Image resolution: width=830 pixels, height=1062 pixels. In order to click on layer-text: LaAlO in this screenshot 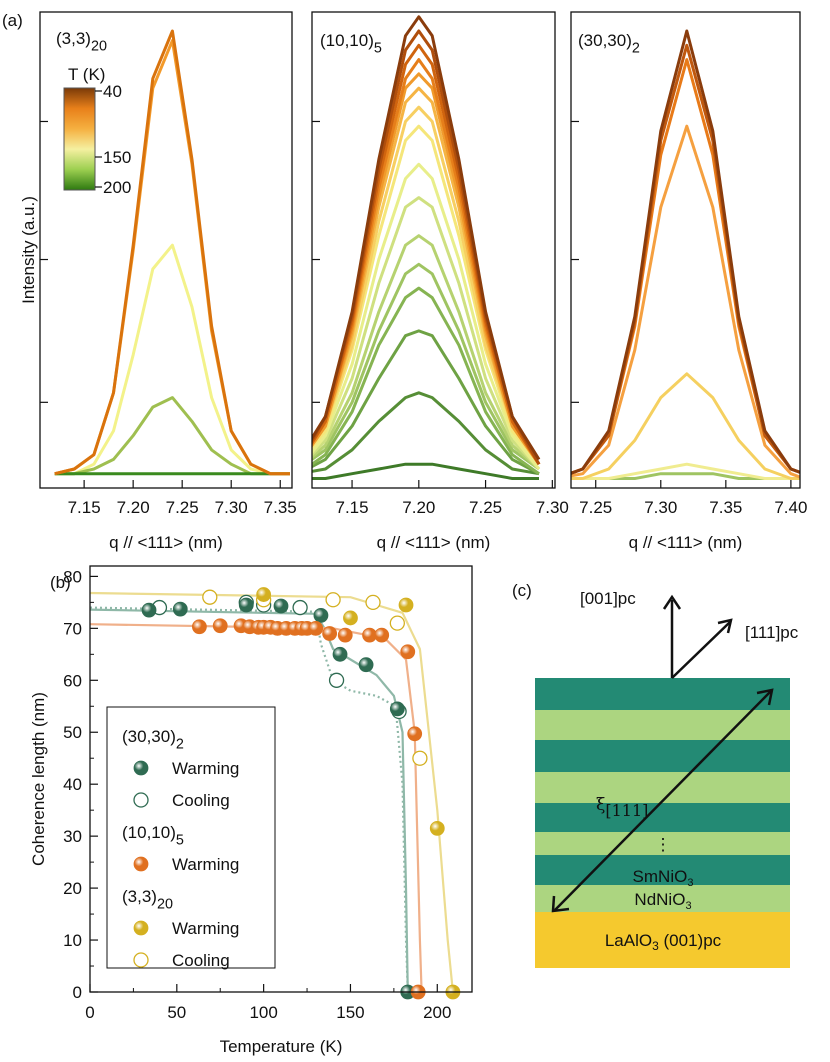, I will do `click(628, 940)`.